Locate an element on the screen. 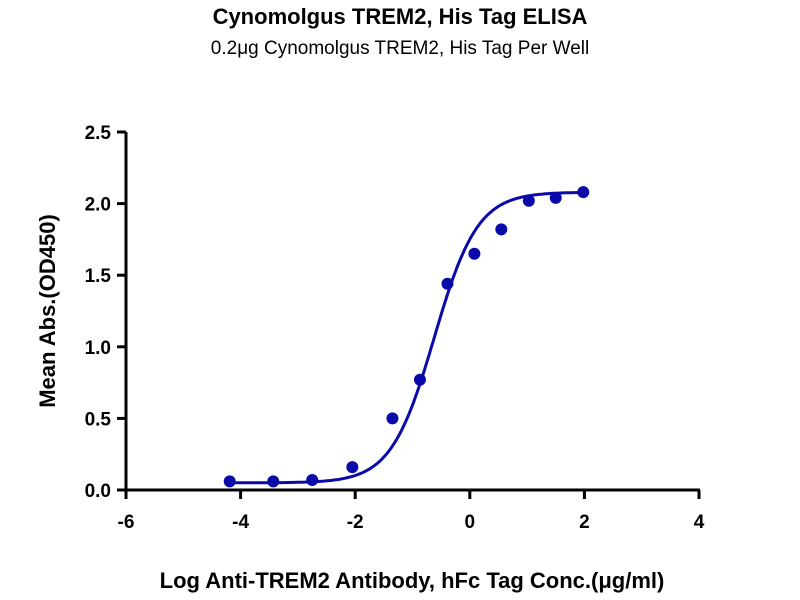  x-tick-label: -4 is located at coordinates (240, 522).